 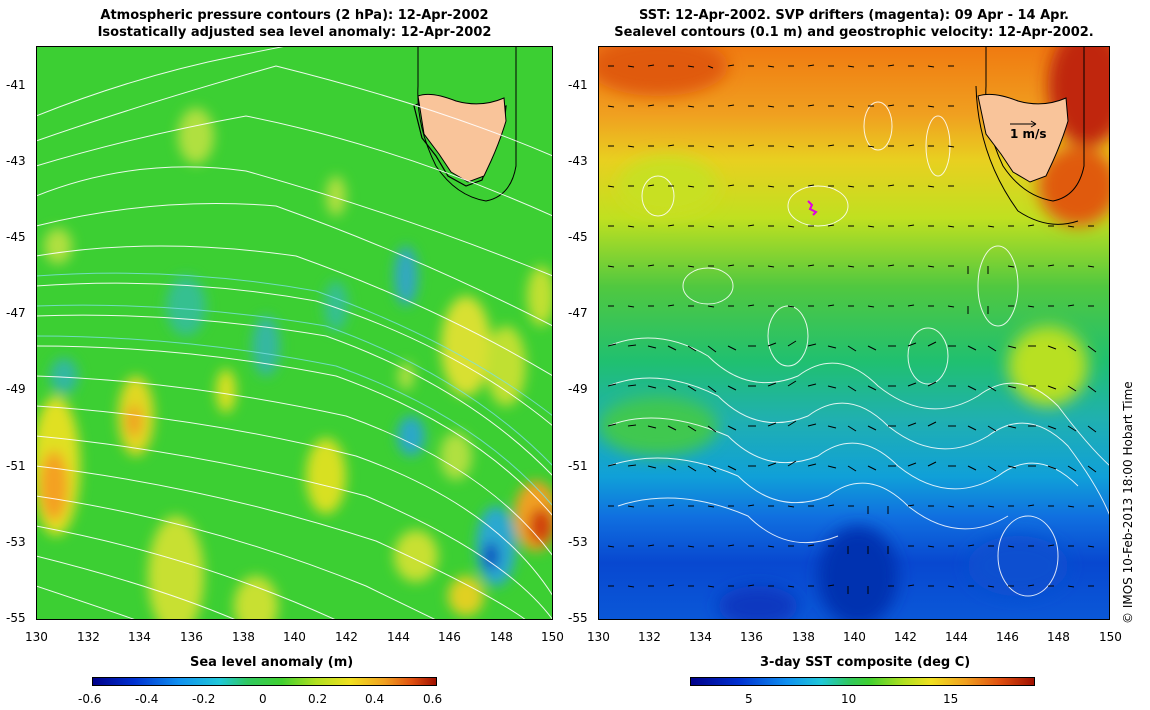 What do you see at coordinates (147, 699) in the screenshot?
I see `sla-colorbar-tick: -0.4` at bounding box center [147, 699].